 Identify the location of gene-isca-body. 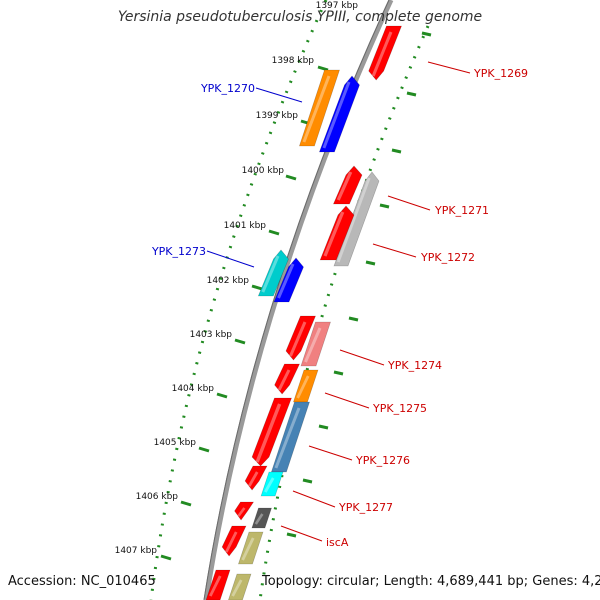
(251, 548).